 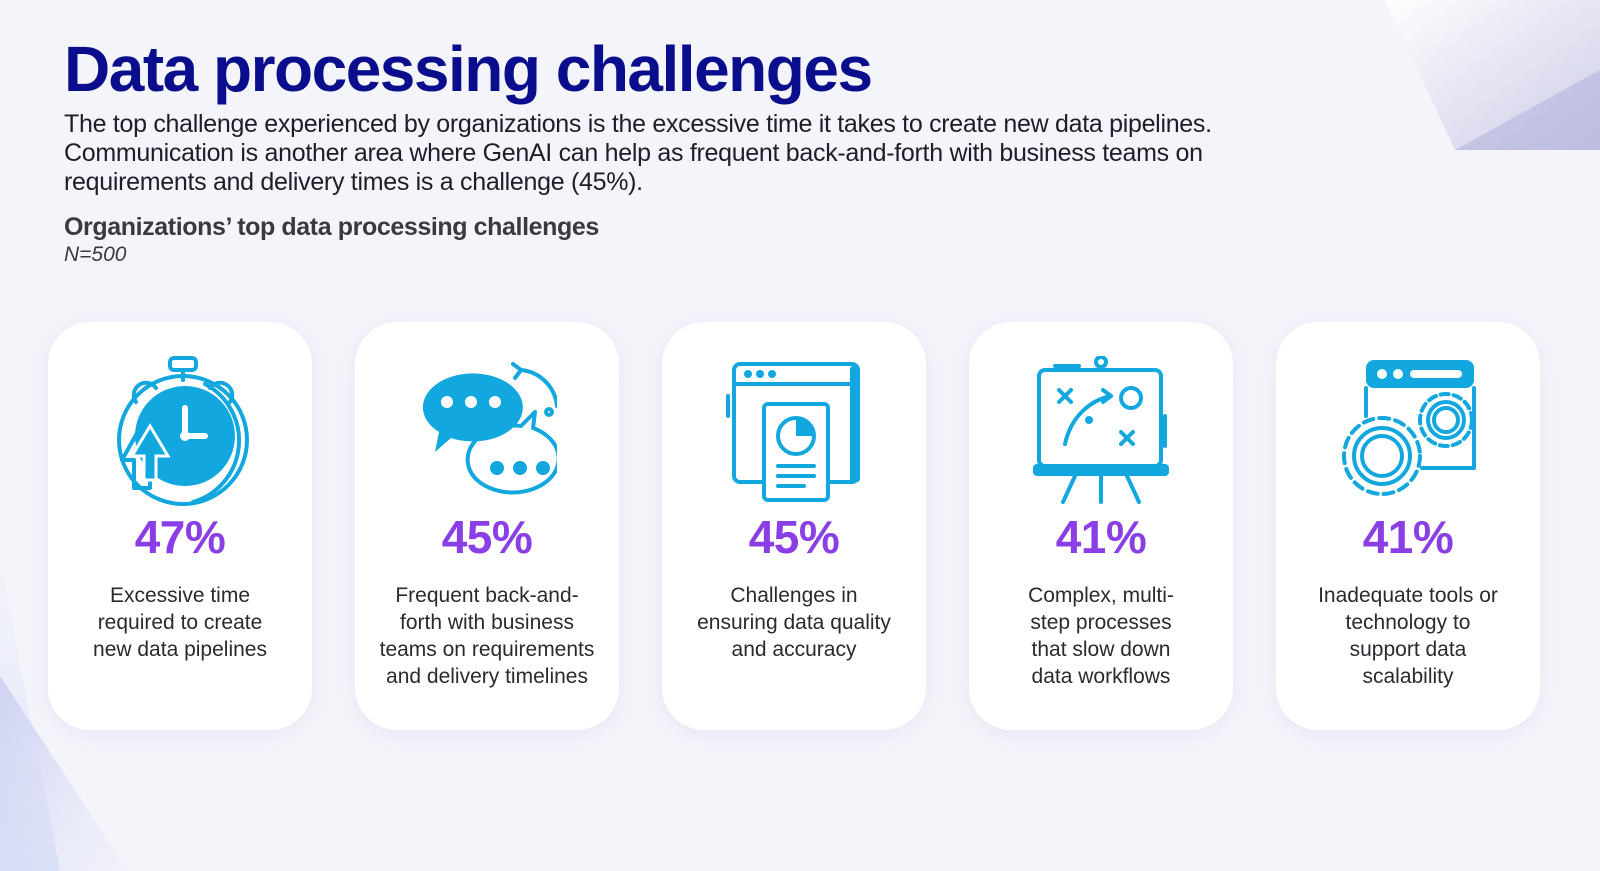 What do you see at coordinates (1408, 622) in the screenshot?
I see `stat-label-line: technology to` at bounding box center [1408, 622].